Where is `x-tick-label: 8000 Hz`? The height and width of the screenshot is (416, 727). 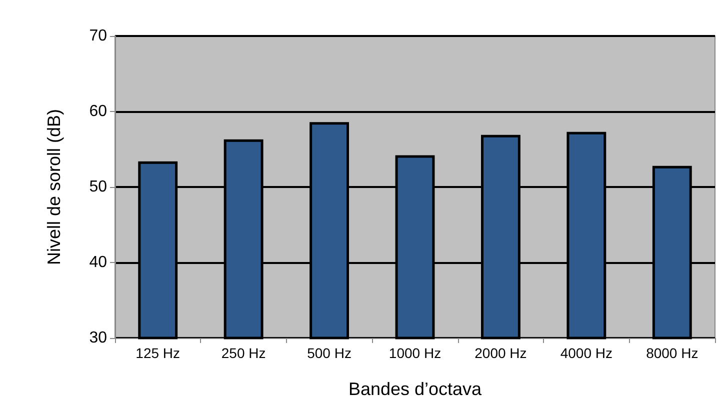
x-tick-label: 8000 Hz is located at coordinates (672, 353).